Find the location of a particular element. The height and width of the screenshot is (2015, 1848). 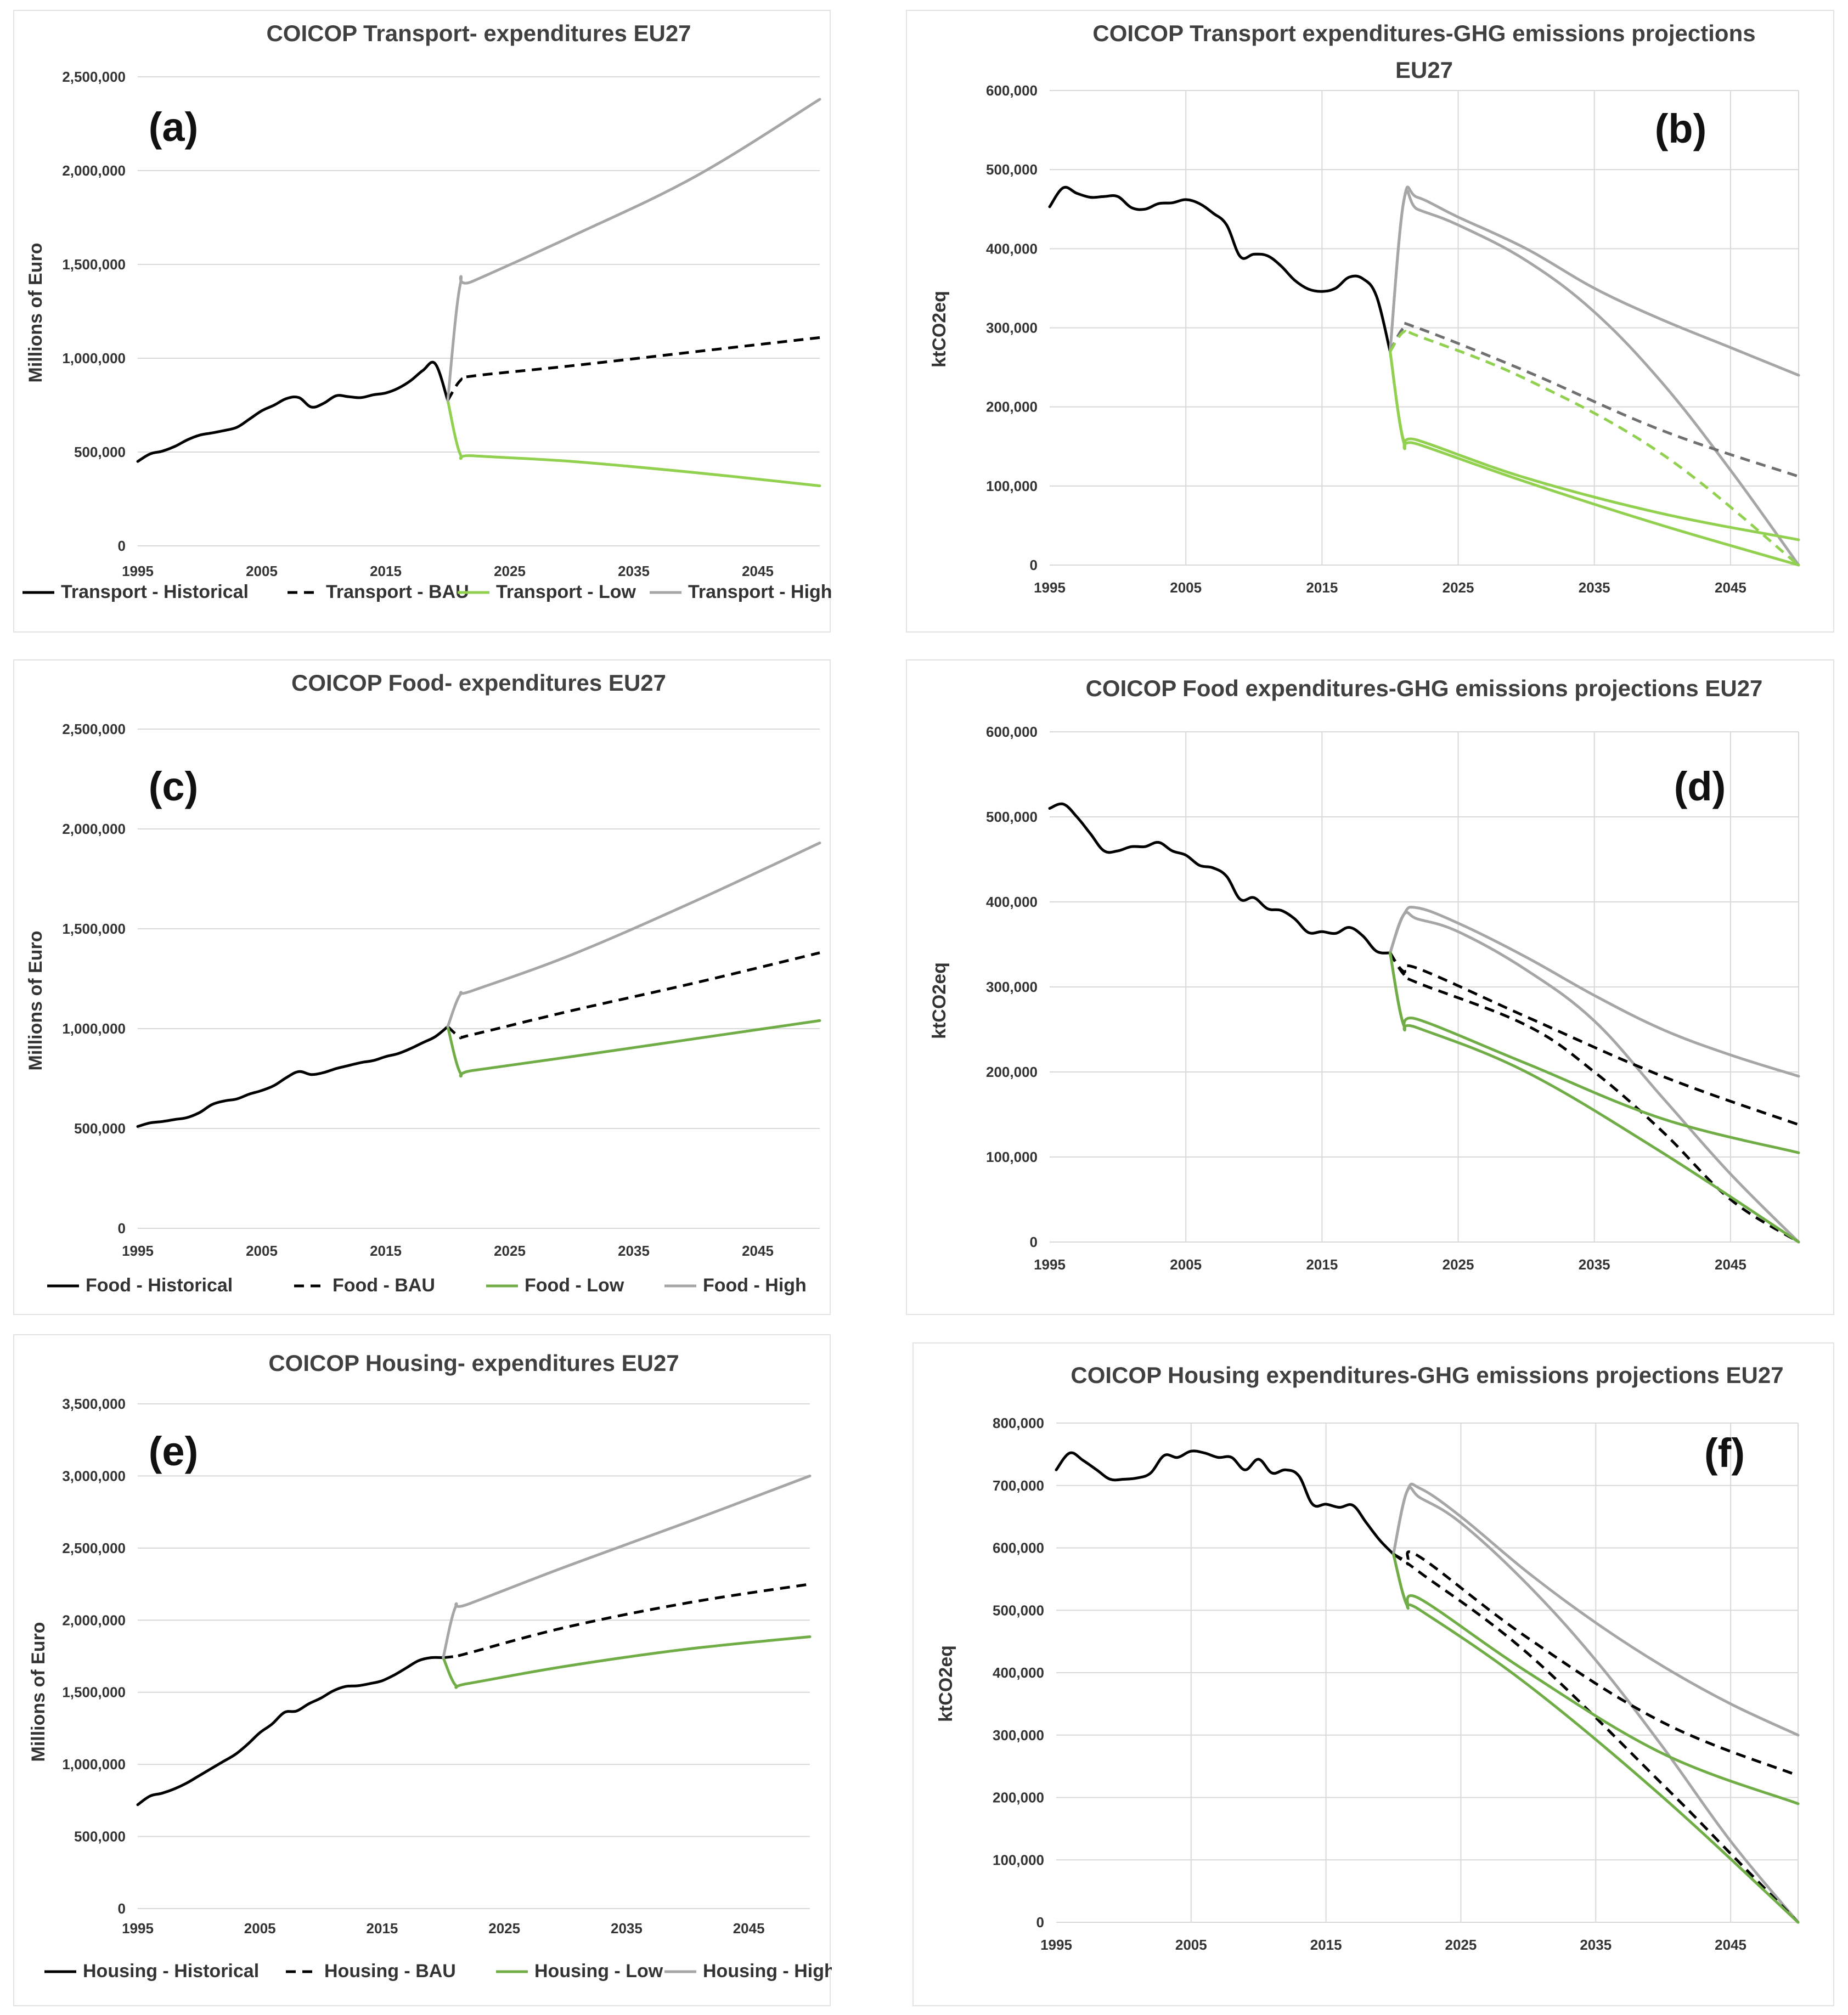

chart-title-line2: EU27 is located at coordinates (1424, 70).